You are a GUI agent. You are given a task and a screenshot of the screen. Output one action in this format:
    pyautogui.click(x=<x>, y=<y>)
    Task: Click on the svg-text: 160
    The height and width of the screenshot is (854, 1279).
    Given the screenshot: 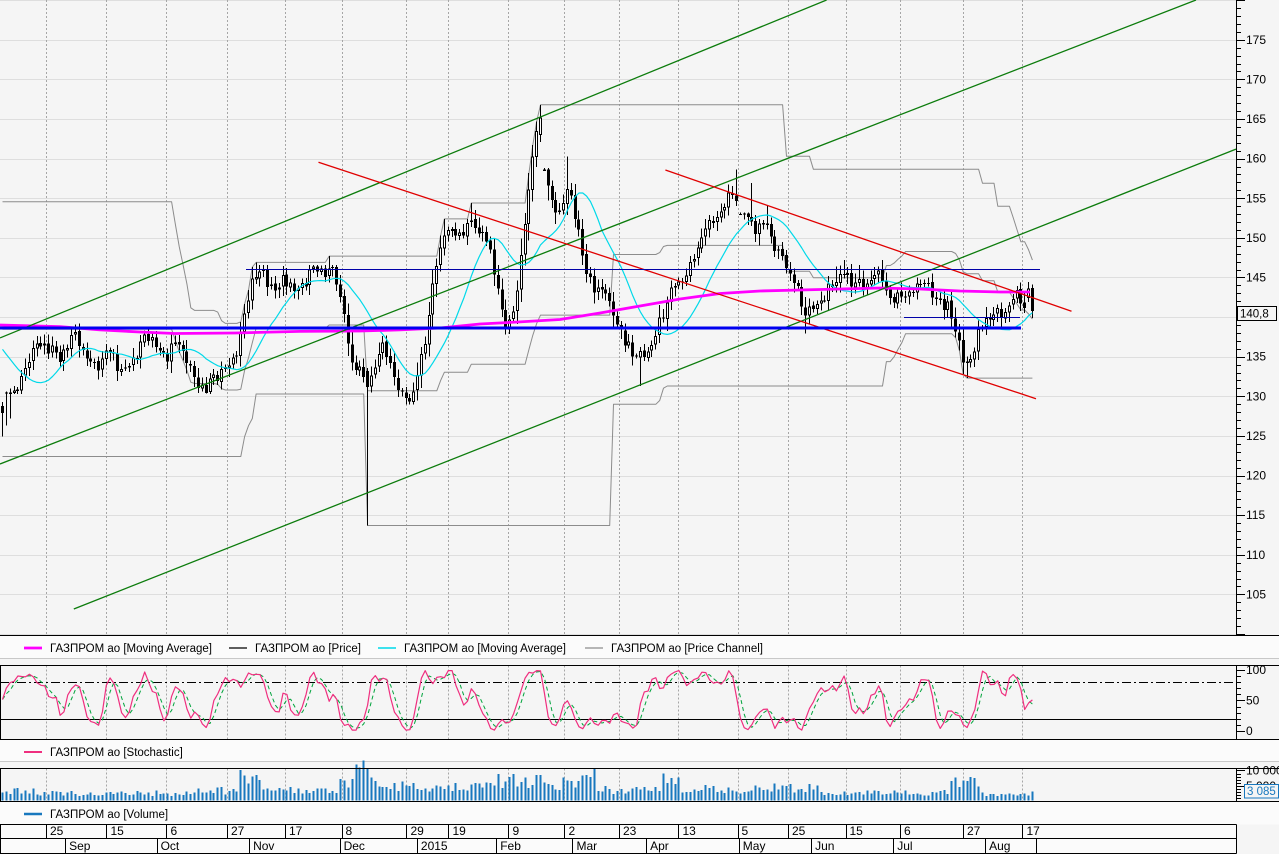 What is the action you would take?
    pyautogui.click(x=1256, y=159)
    